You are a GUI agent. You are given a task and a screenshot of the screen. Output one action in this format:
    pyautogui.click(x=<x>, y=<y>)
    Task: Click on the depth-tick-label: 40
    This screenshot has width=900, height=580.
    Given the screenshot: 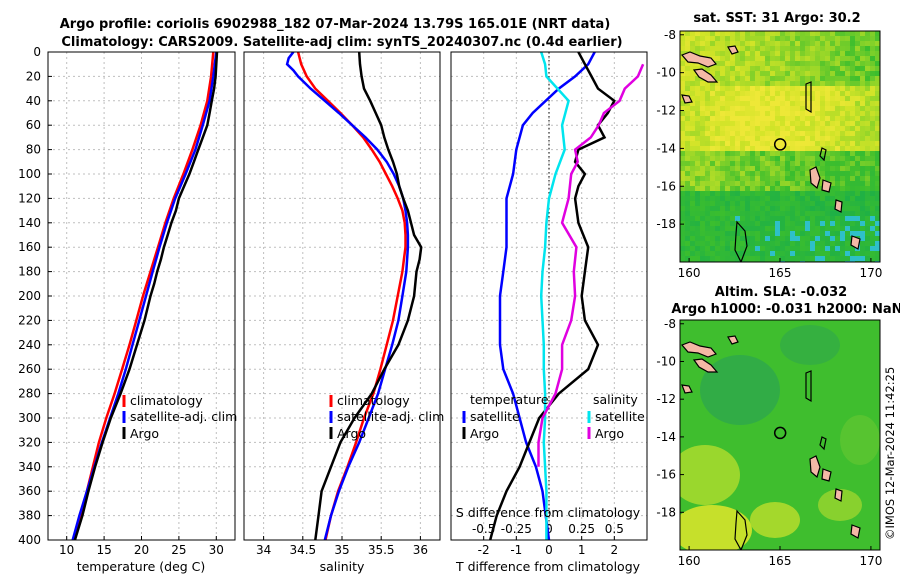 What is the action you would take?
    pyautogui.click(x=33, y=101)
    